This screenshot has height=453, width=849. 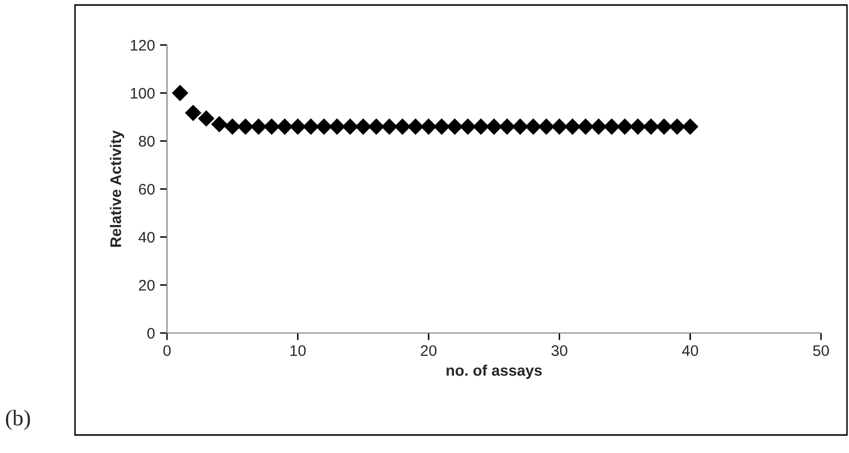 I want to click on y-axis-title: Relative Activity, so click(x=117, y=188).